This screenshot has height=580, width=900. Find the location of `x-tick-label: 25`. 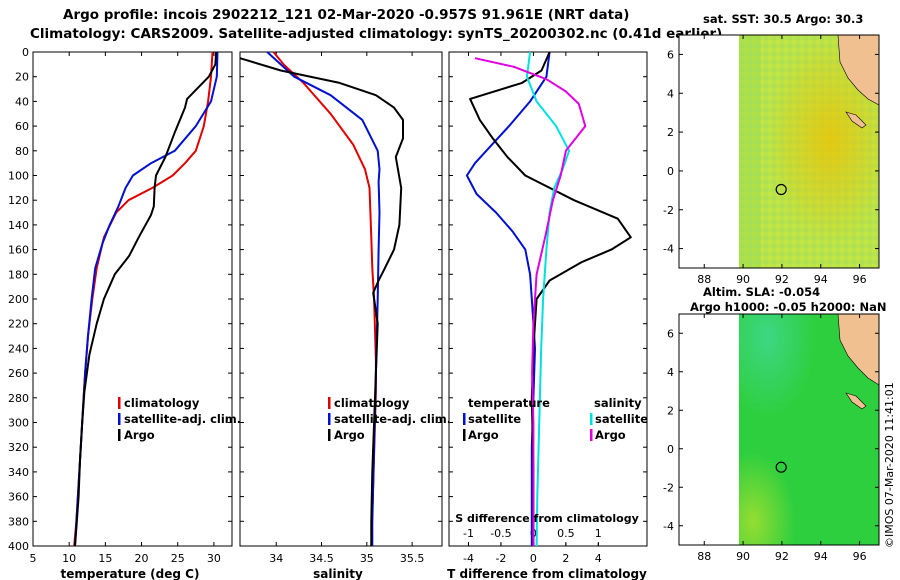

x-tick-label: 25 is located at coordinates (178, 558).